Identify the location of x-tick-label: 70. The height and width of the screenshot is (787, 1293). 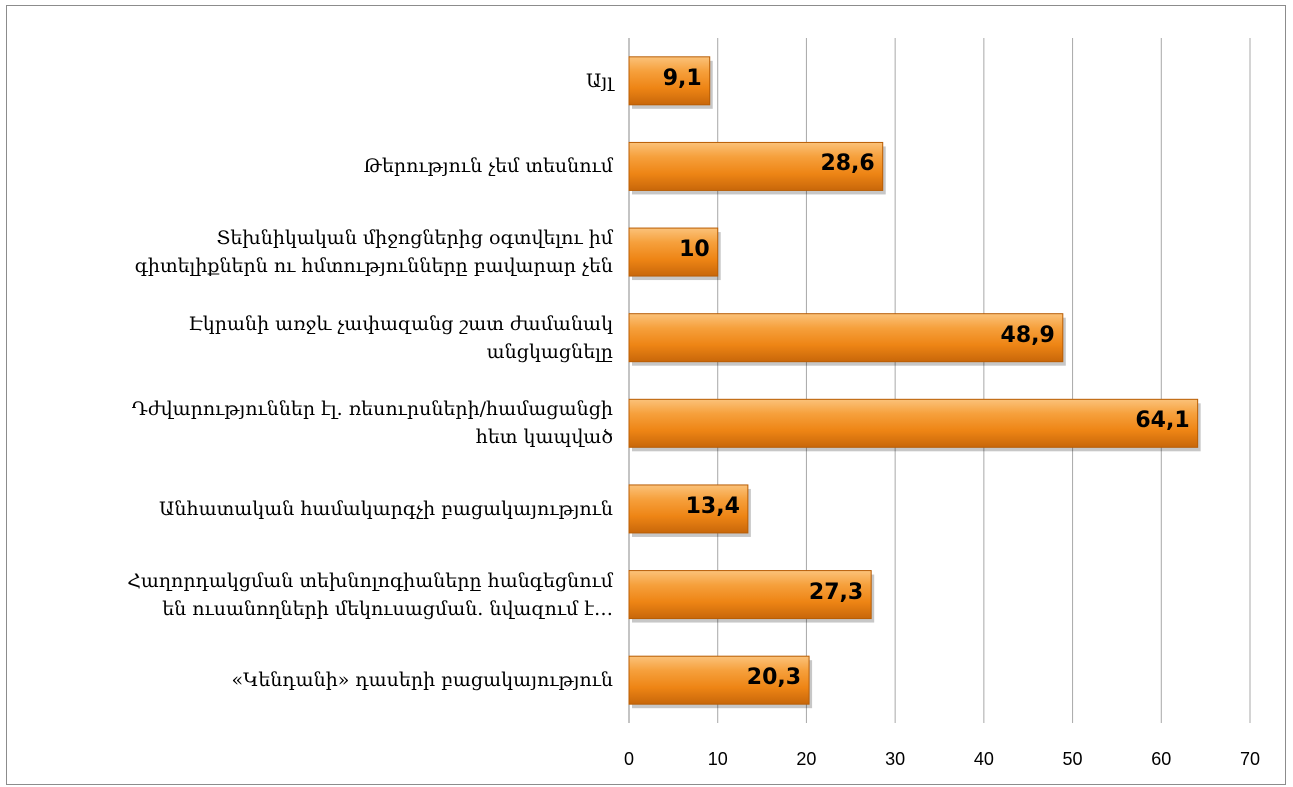
(1250, 759).